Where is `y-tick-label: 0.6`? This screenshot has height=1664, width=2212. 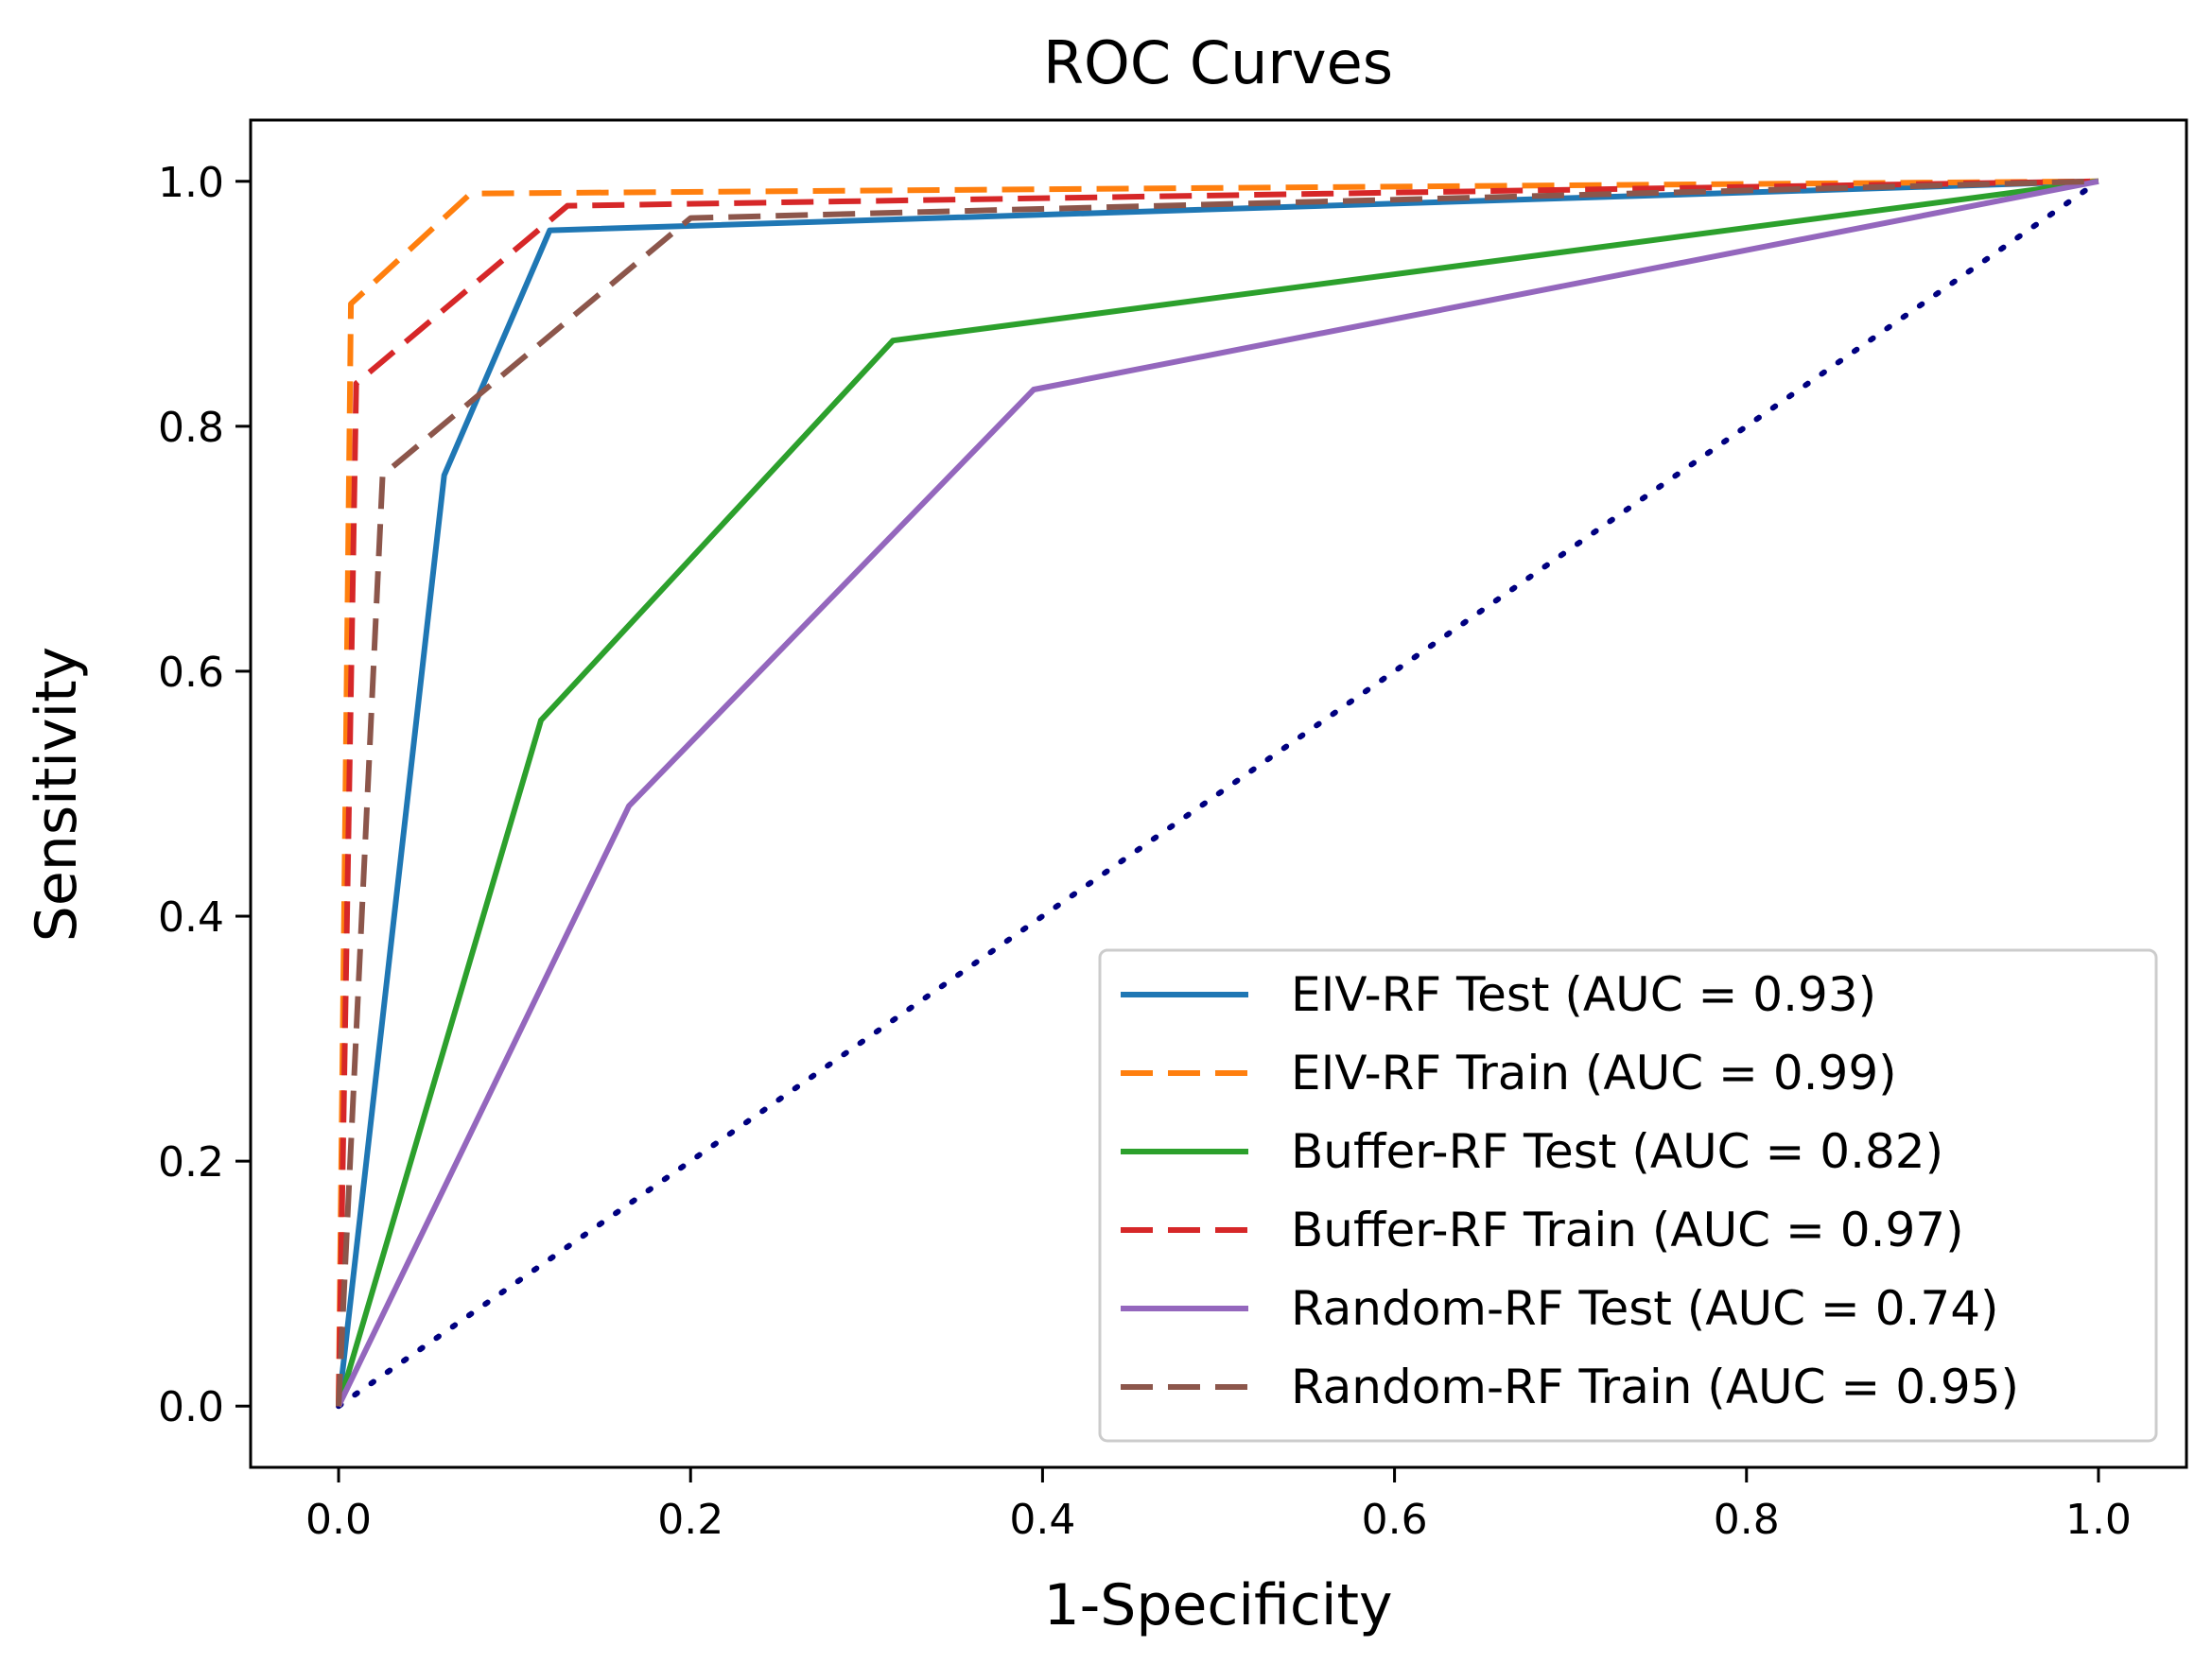
y-tick-label: 0.6 is located at coordinates (191, 673).